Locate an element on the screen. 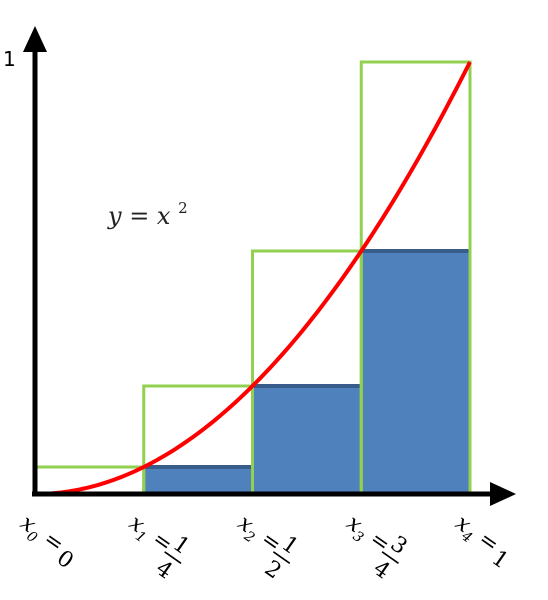  function-label-exponent: 2 is located at coordinates (183, 208).